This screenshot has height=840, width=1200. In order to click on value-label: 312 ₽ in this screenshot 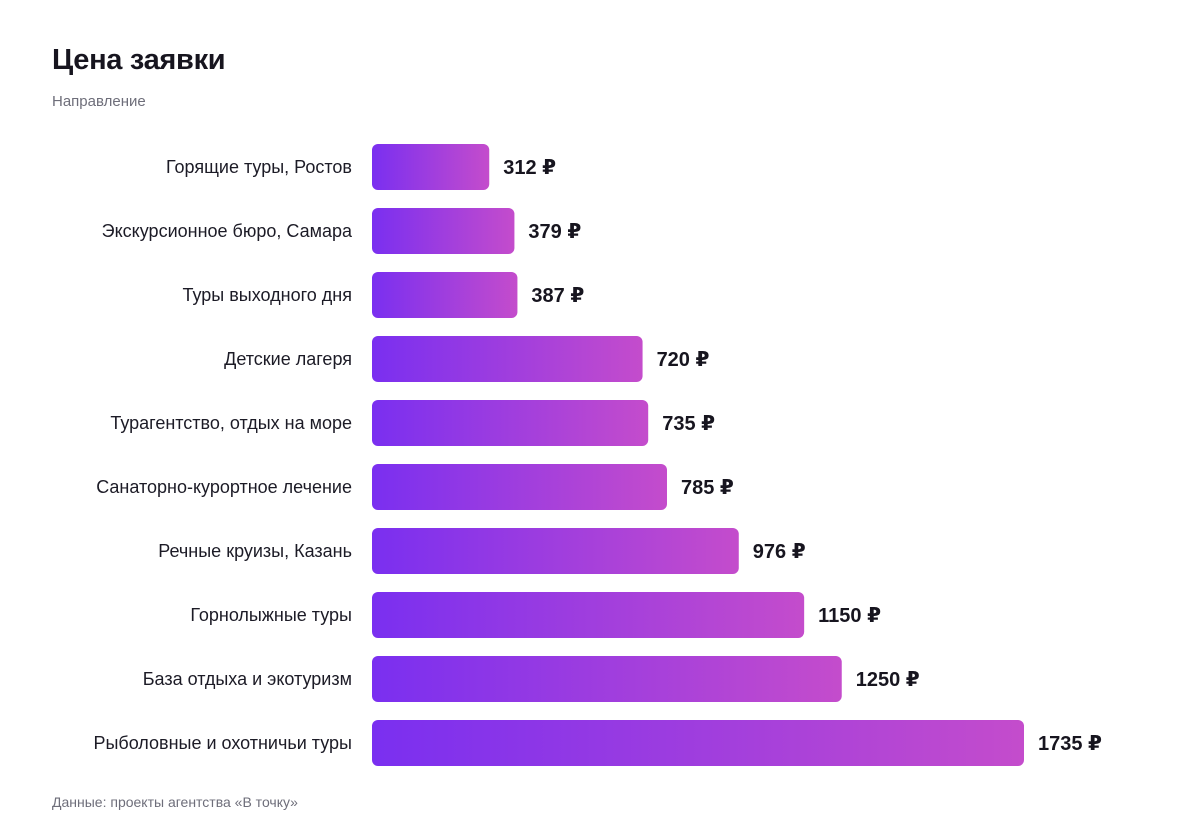, I will do `click(529, 168)`.